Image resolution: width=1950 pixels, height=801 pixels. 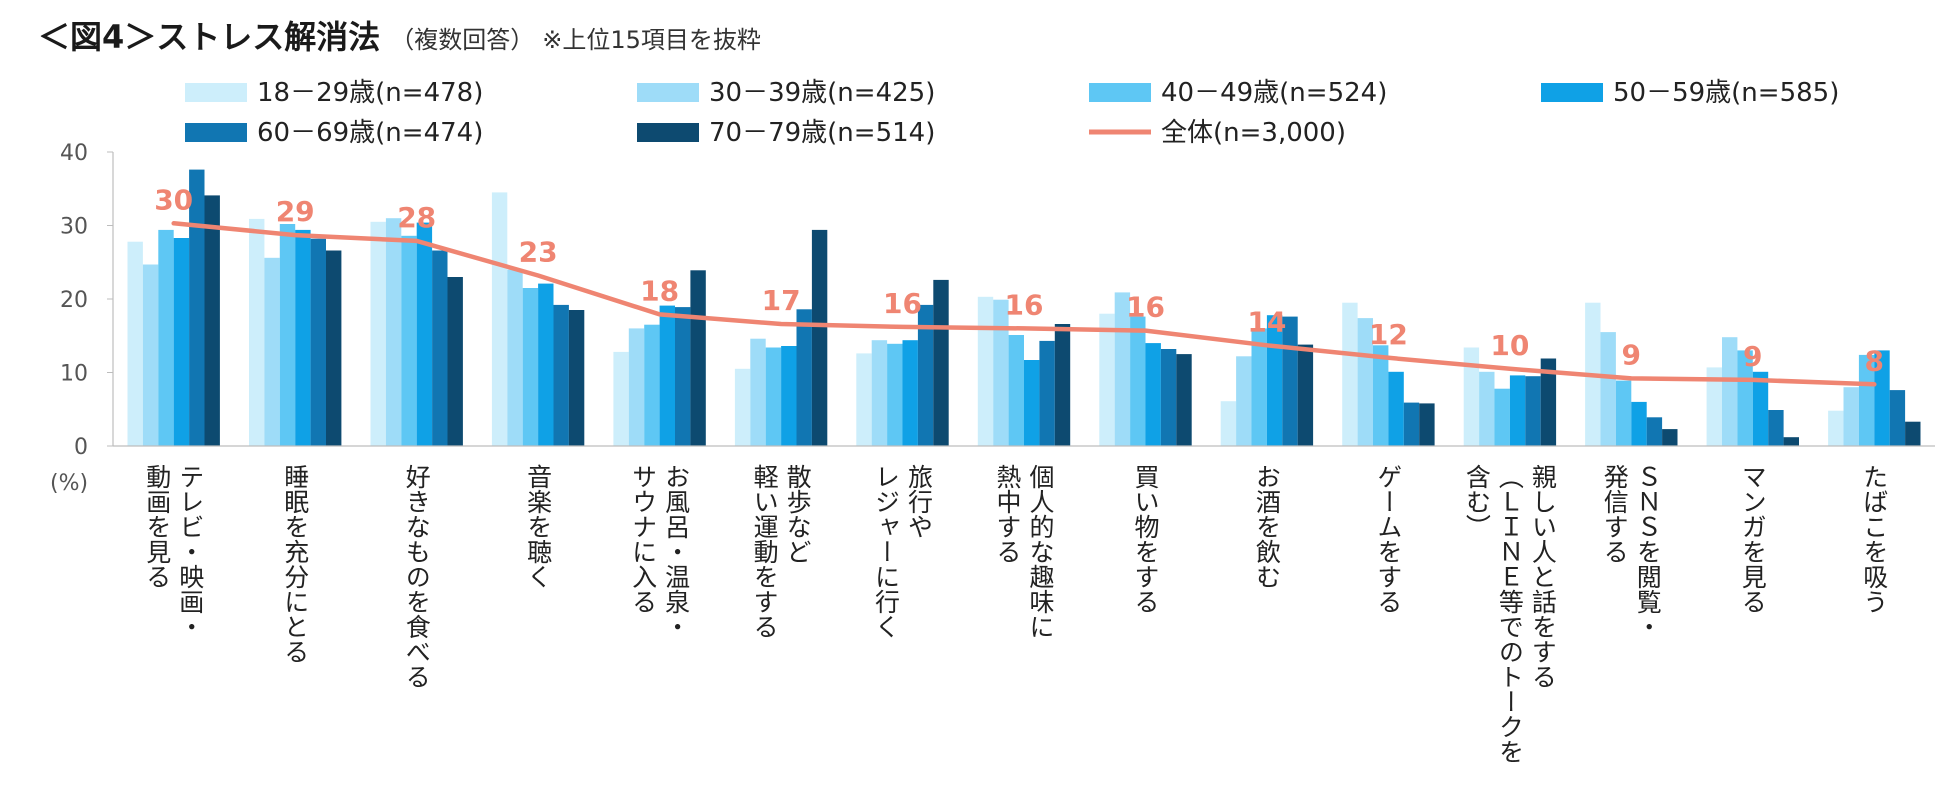 What do you see at coordinates (643, 539) in the screenshot?
I see `category-label-5: サウナに入る` at bounding box center [643, 539].